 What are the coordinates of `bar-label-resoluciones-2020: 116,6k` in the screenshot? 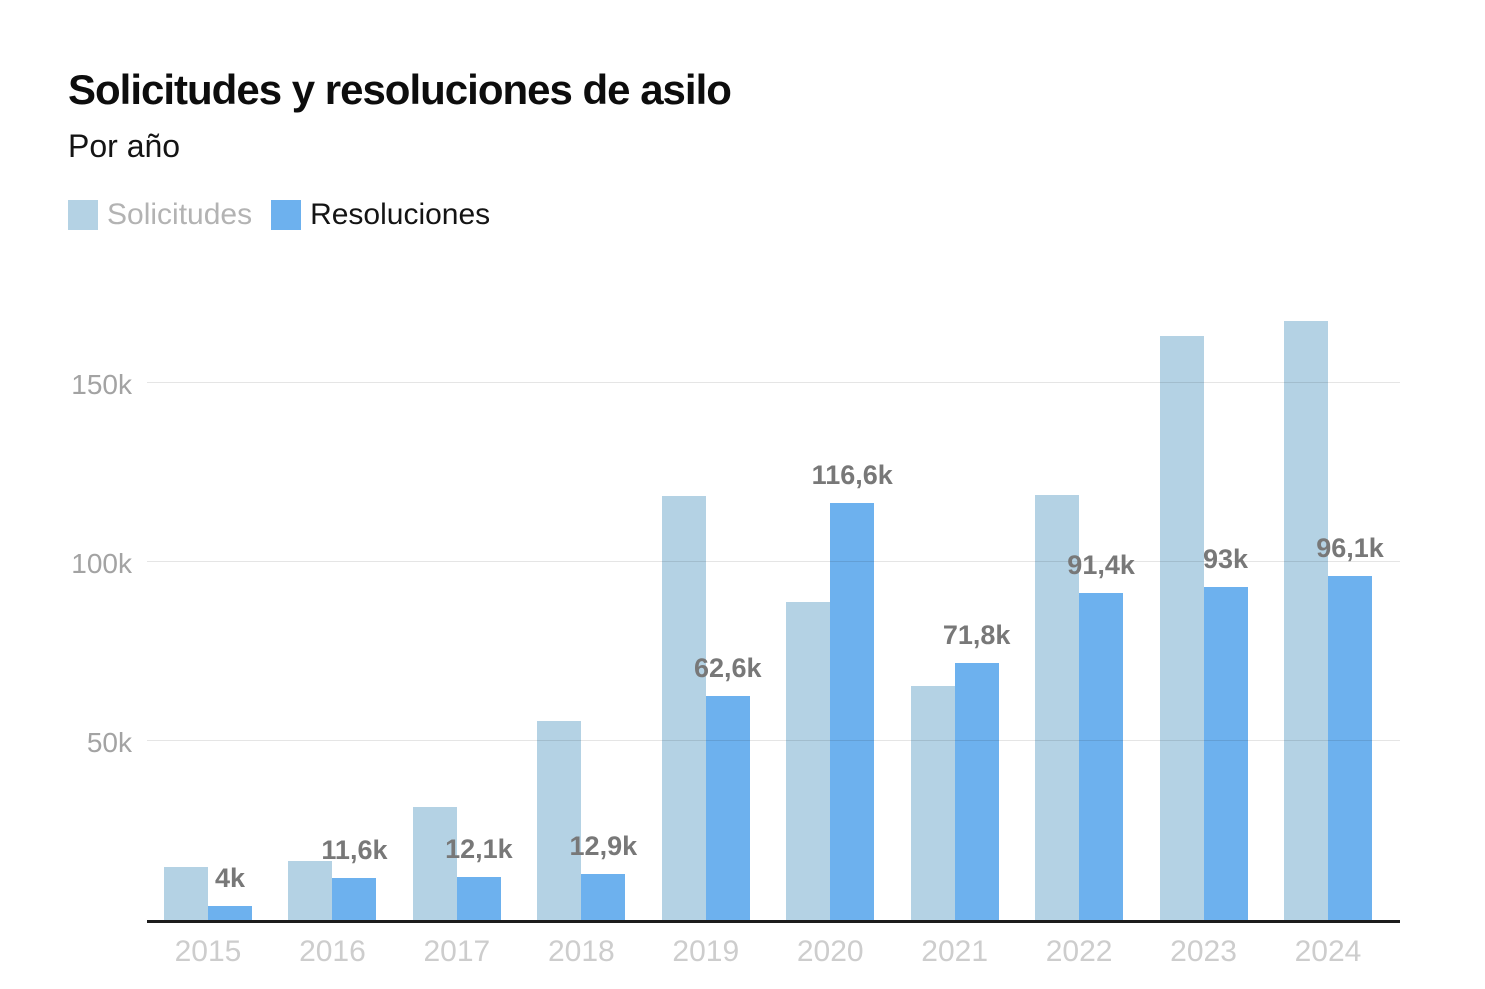 It's located at (852, 474).